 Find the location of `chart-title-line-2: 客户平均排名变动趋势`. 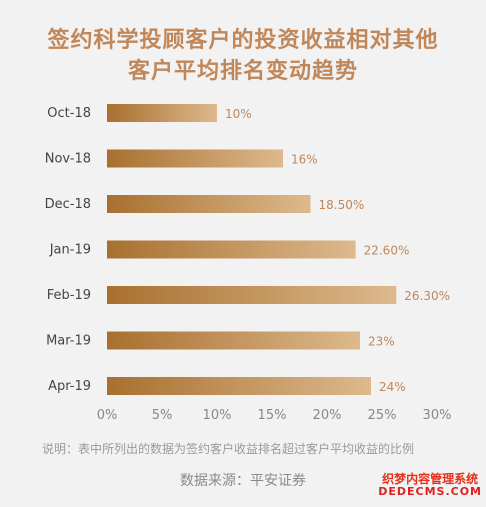

chart-title-line-2: 客户平均排名变动趋势 is located at coordinates (242, 71).